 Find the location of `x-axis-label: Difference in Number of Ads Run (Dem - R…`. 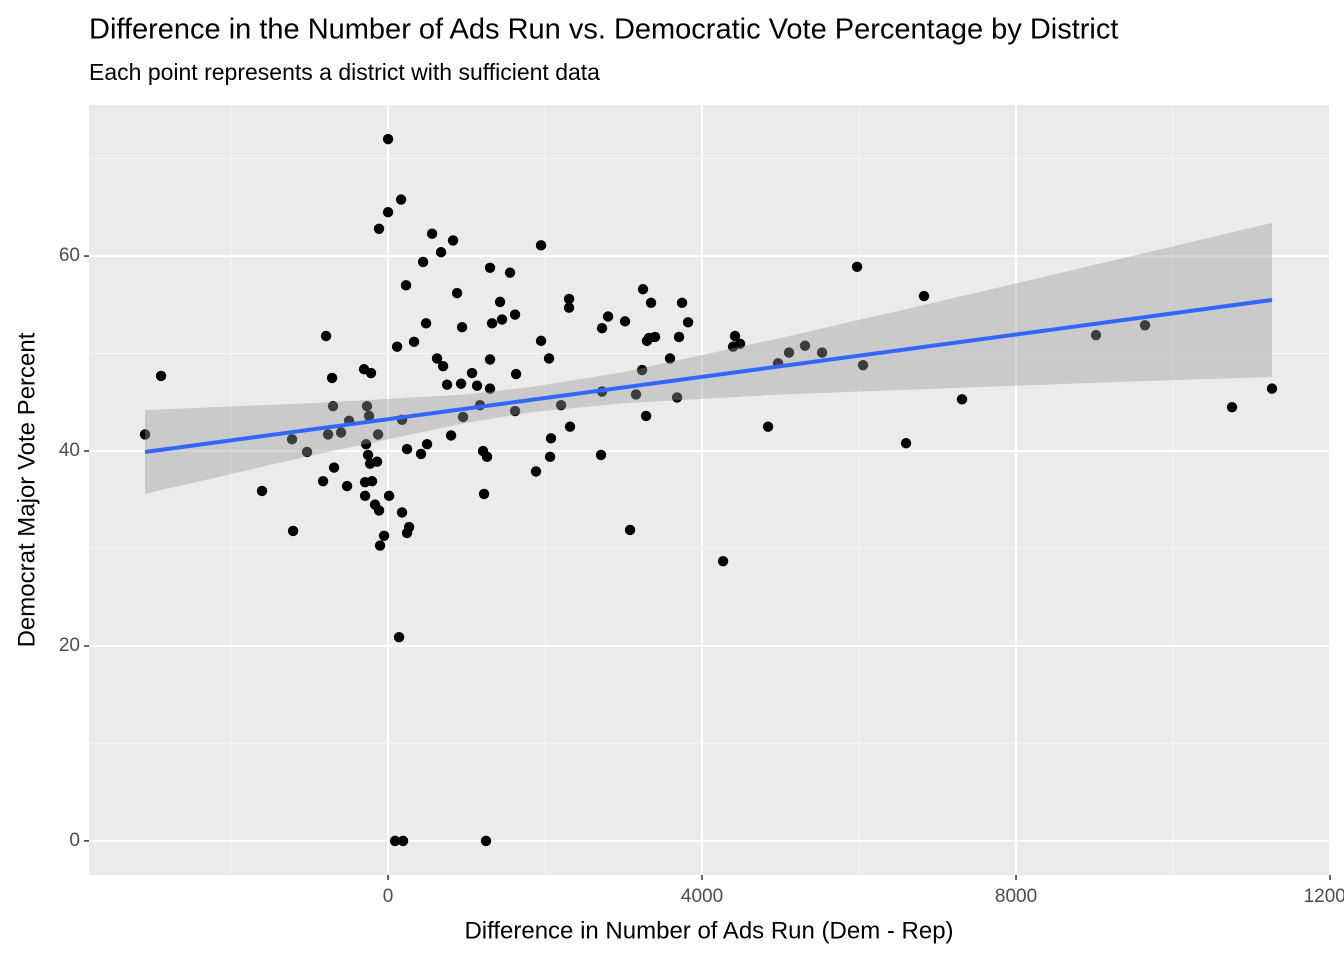

x-axis-label: Difference in Number of Ads Run (Dem - R… is located at coordinates (708, 930).